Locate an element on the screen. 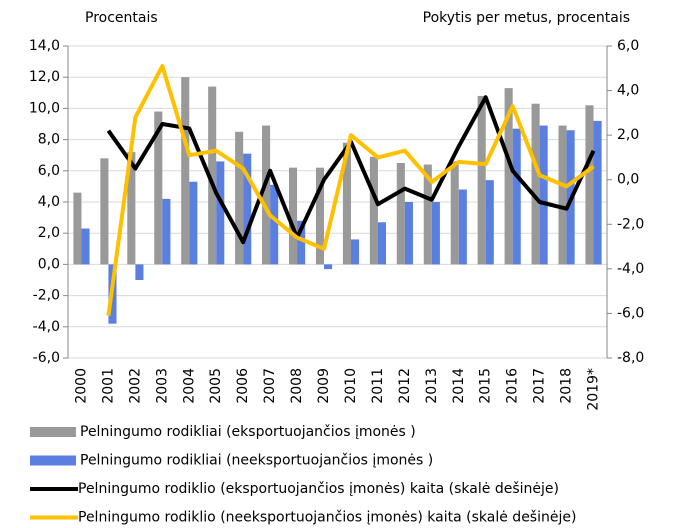  x-tick-label: 2011 is located at coordinates (378, 386).